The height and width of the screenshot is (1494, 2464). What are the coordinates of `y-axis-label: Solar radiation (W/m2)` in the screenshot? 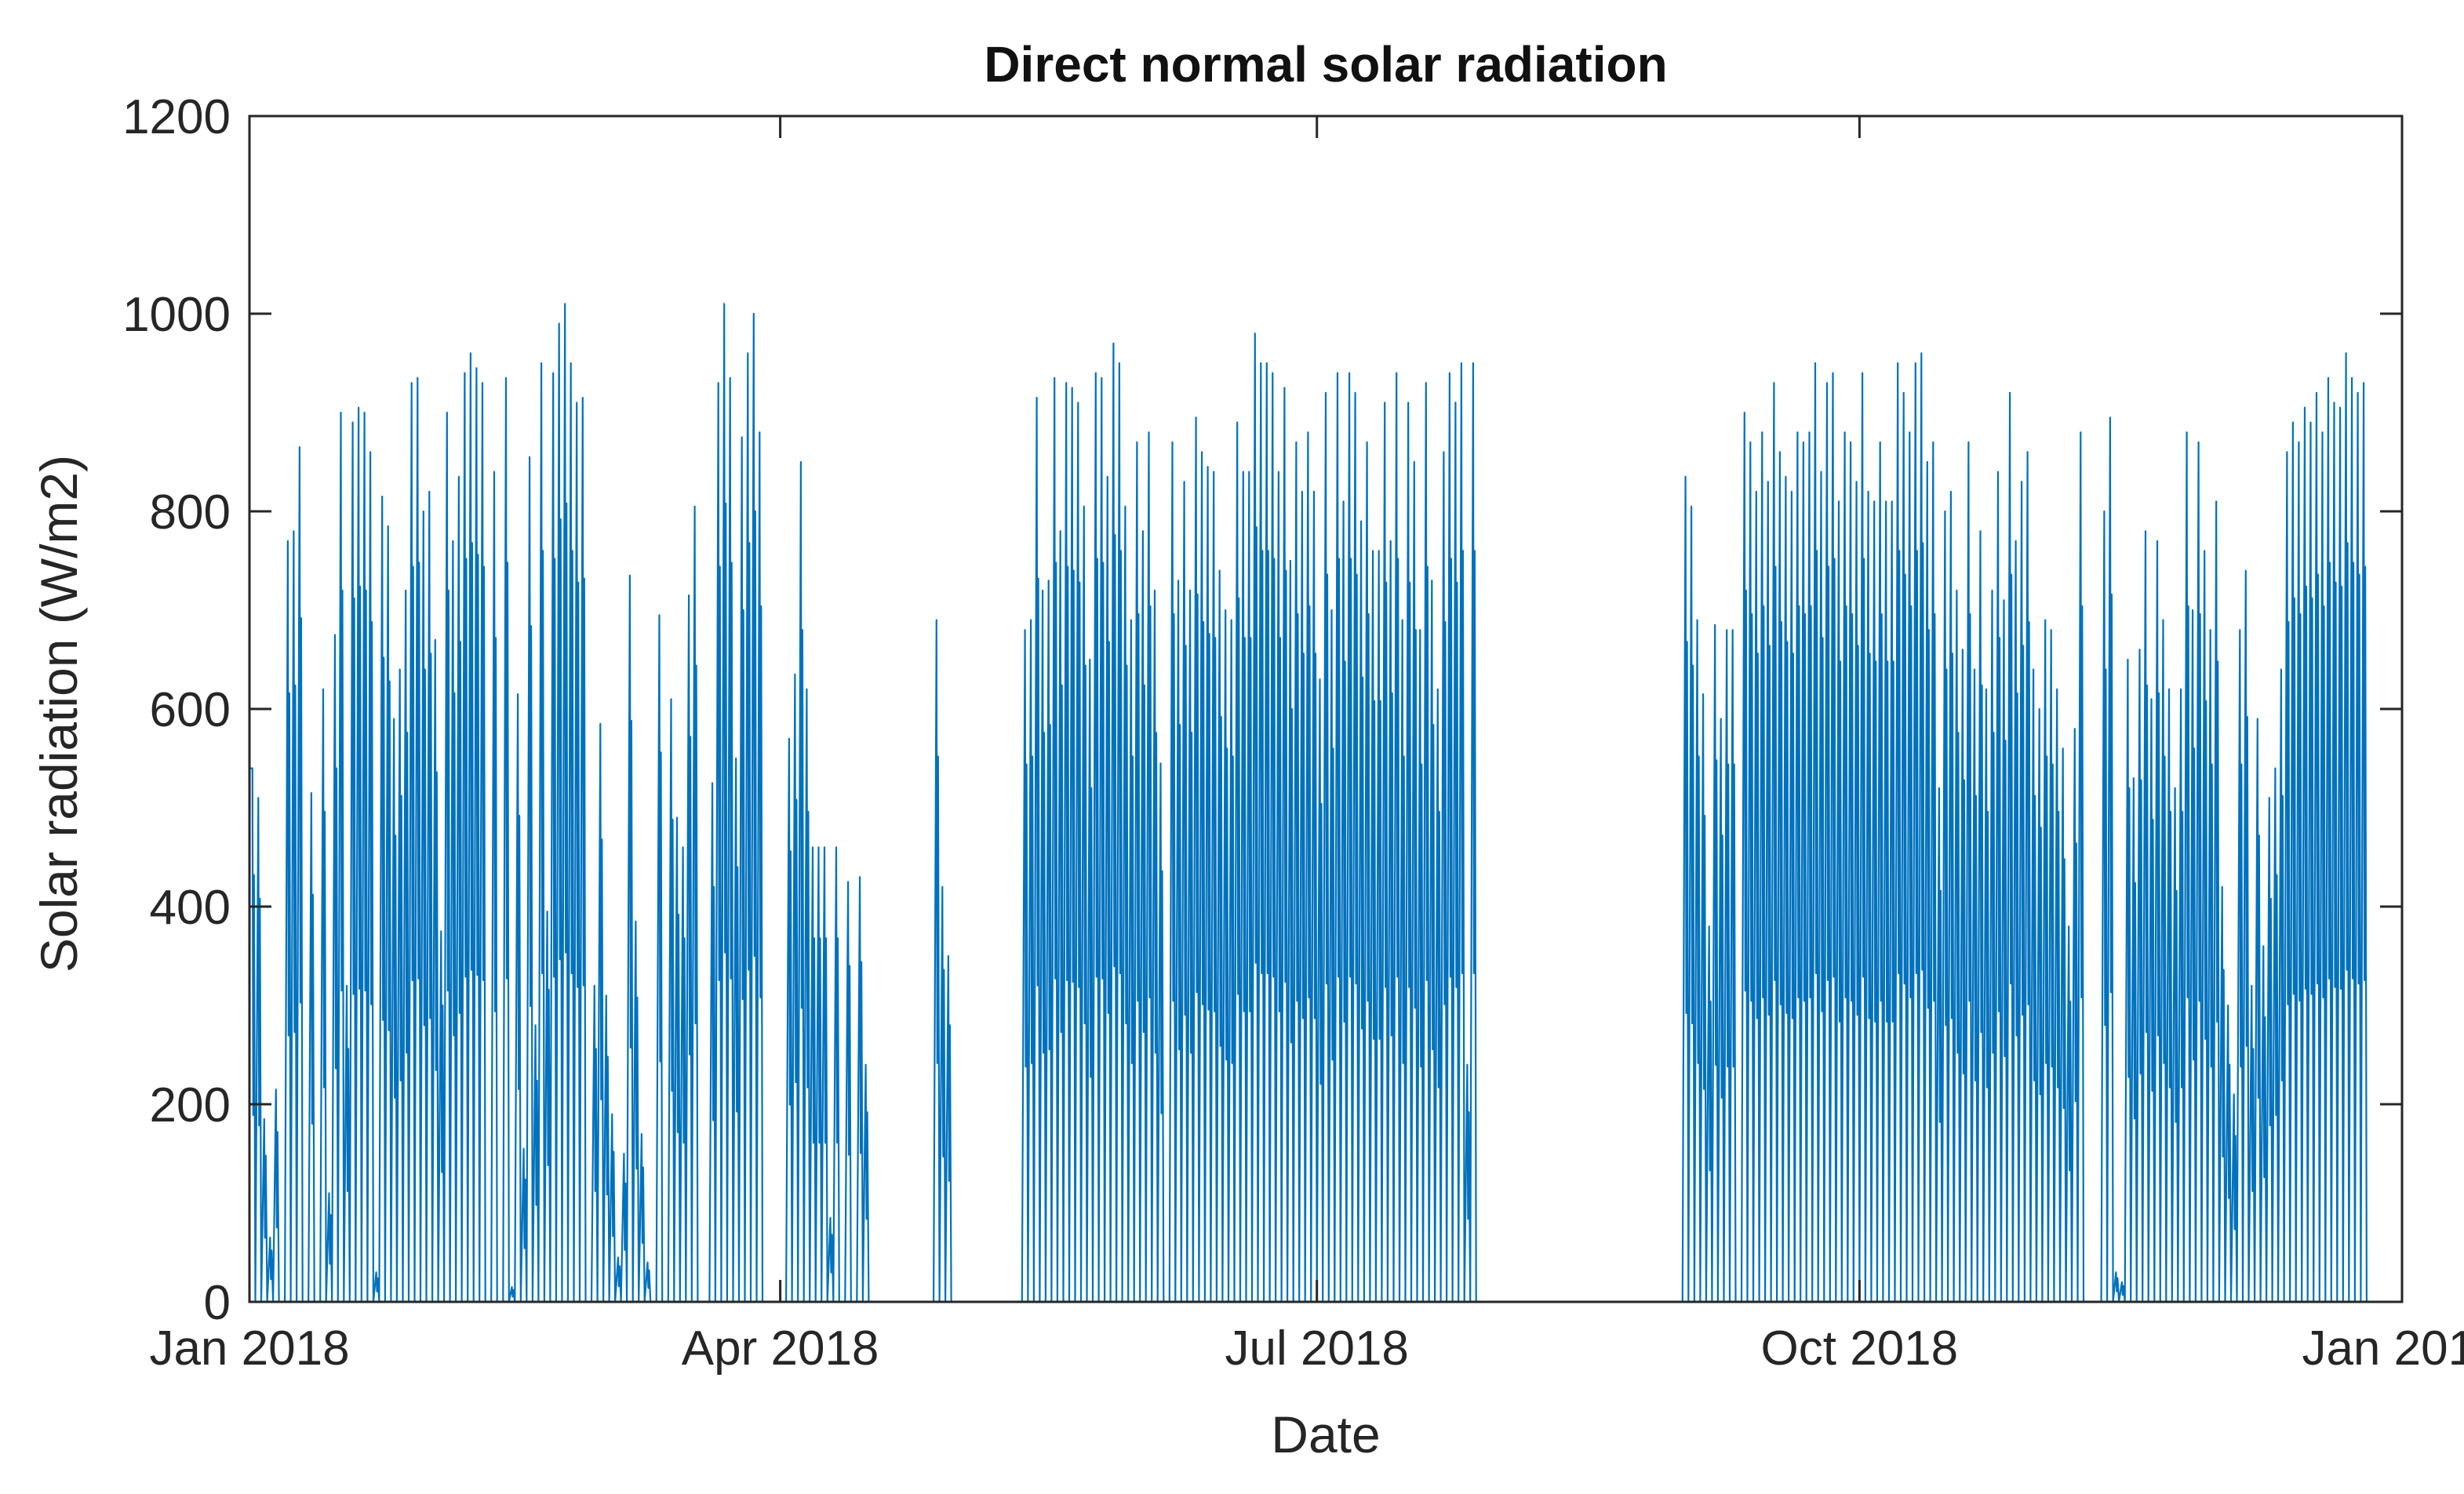 It's located at (59, 713).